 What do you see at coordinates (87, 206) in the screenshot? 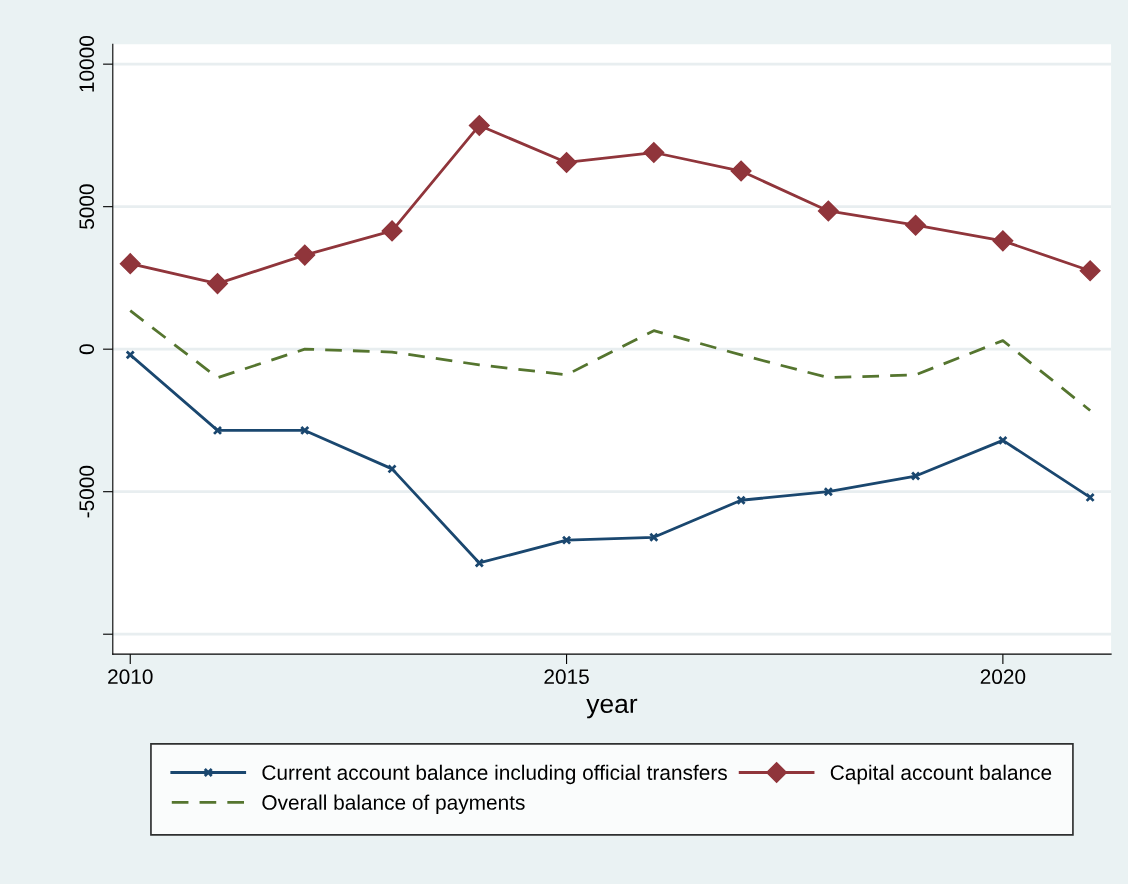
I see `y-tick-label: 5000` at bounding box center [87, 206].